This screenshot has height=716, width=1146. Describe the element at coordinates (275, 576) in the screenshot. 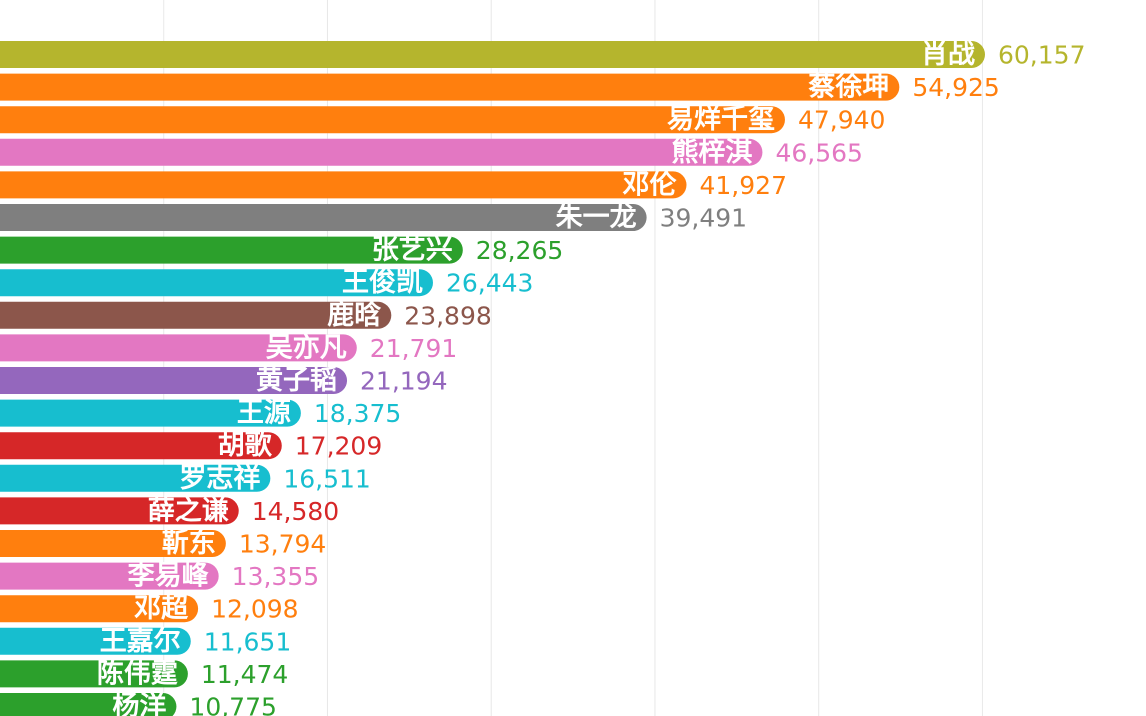

I see `bar-value-label: 13,355` at that location.